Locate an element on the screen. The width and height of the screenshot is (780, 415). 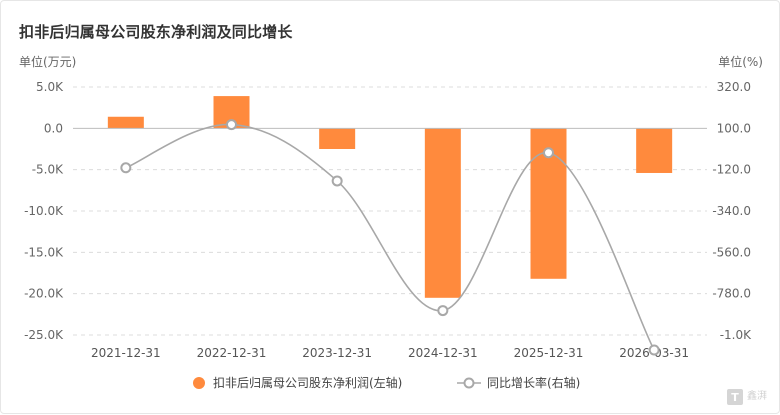
watermark: T 鑫湃 is located at coordinates (747, 397).